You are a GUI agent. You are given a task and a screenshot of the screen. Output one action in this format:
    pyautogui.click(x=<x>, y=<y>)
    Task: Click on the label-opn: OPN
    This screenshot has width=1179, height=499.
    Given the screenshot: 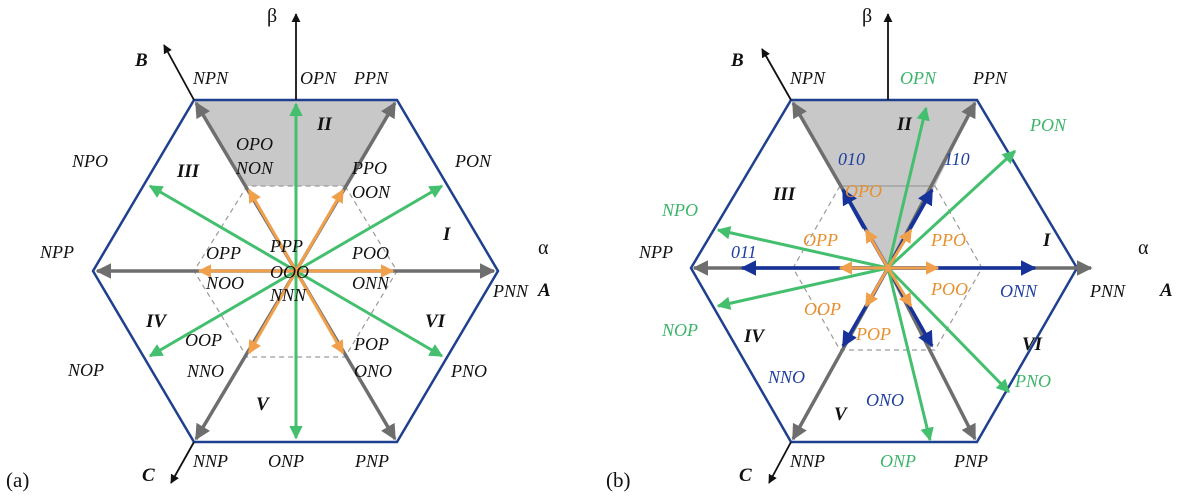 What is the action you would take?
    pyautogui.click(x=318, y=78)
    